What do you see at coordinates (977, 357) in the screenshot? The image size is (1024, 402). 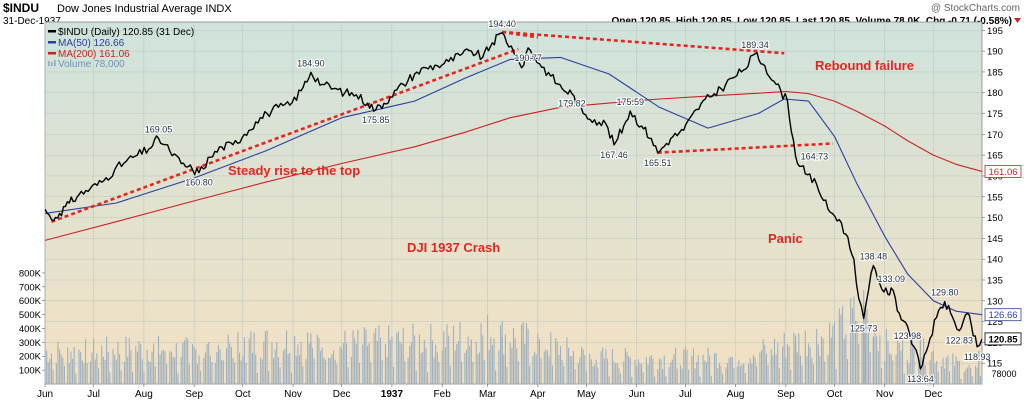 I see `price-data-label: 118.93` at bounding box center [977, 357].